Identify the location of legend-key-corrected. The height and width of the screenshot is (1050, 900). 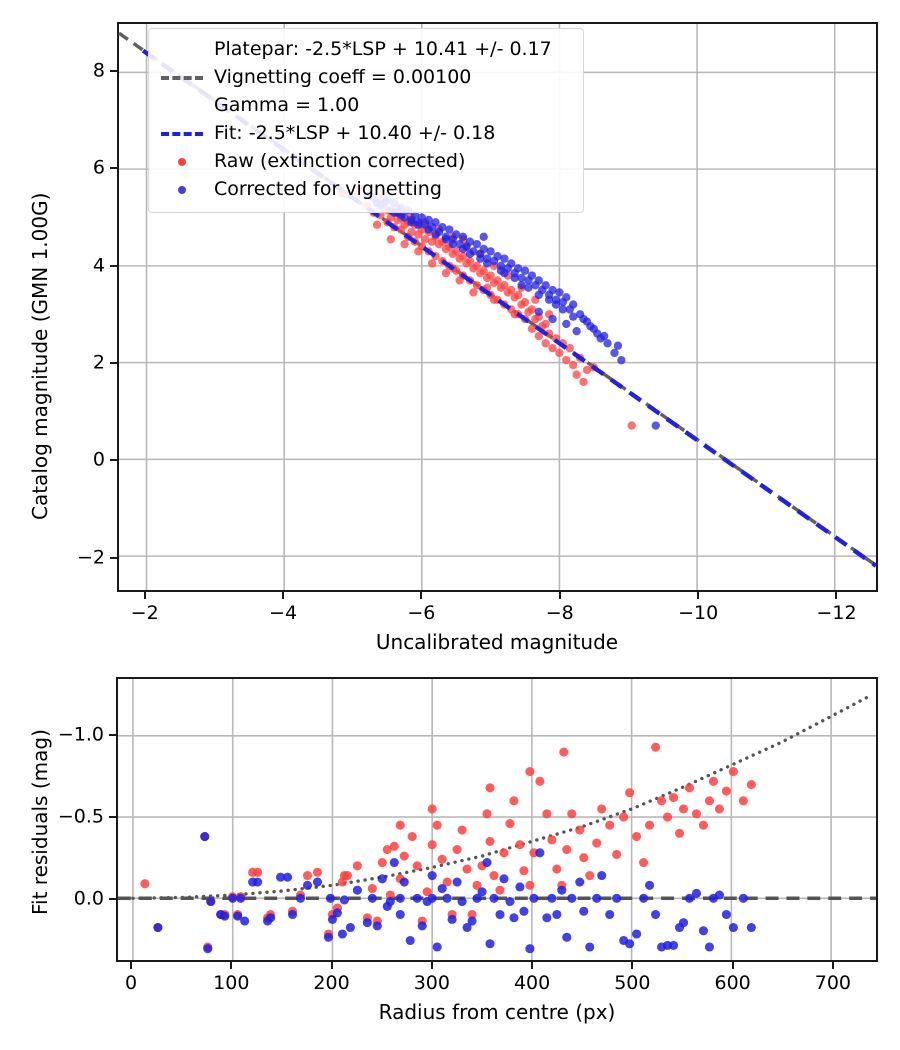
(182, 190).